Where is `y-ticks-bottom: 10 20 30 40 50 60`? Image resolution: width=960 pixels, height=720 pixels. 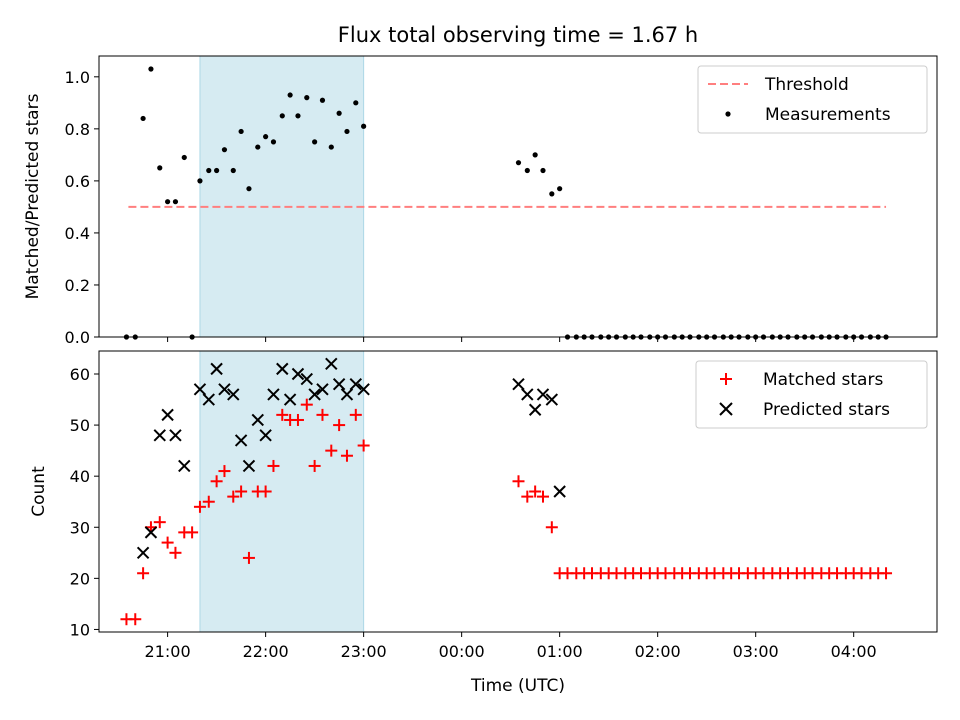 y-ticks-bottom: 10 20 30 40 50 60 is located at coordinates (84, 502).